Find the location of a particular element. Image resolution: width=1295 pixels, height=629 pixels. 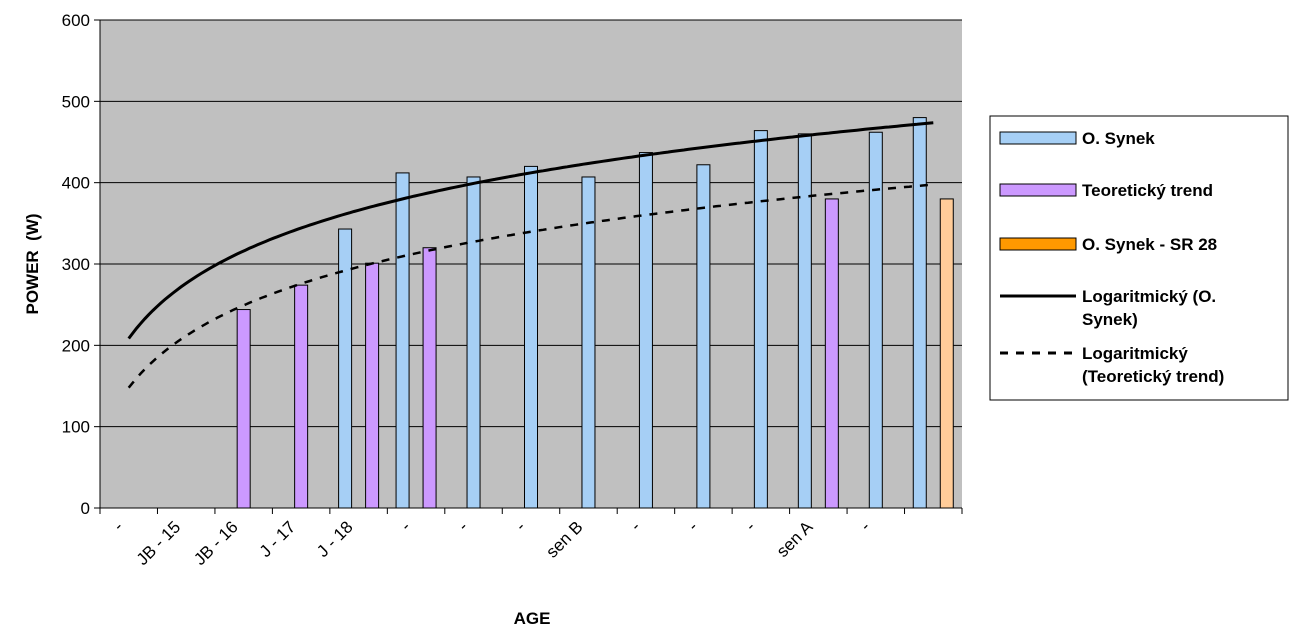

x-tick-label: JB - 15 is located at coordinates (159, 543).